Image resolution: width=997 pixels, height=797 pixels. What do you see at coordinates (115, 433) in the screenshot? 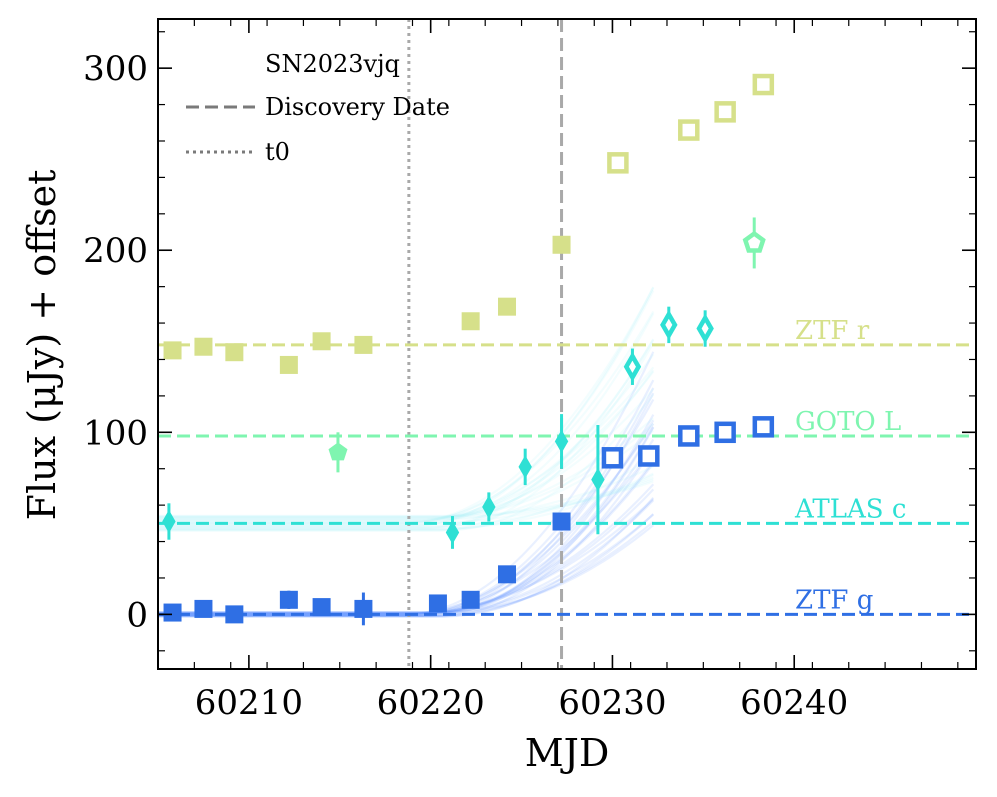
I see `y-tick-label: 100` at bounding box center [115, 433].